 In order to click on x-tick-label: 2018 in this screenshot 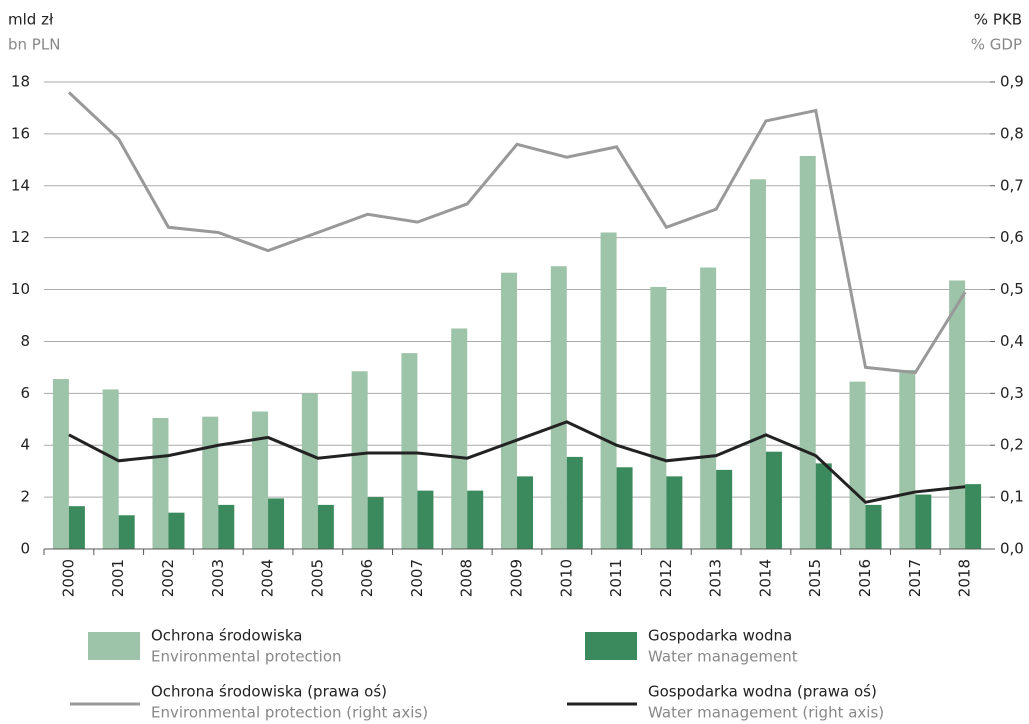, I will do `click(965, 578)`.